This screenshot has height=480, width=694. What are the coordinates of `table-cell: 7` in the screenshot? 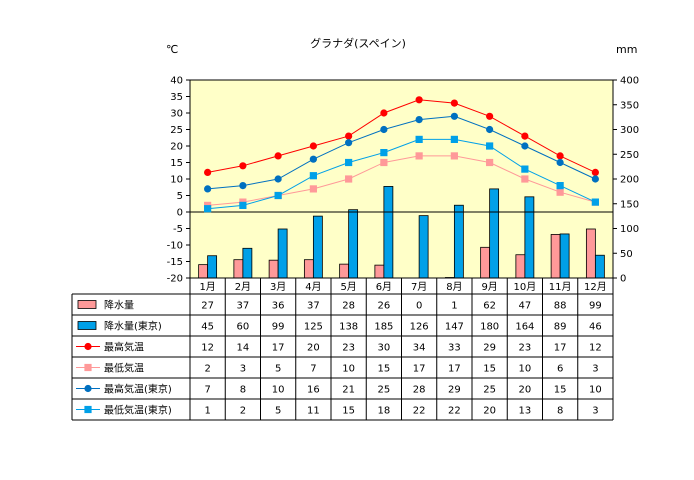 It's located at (207, 390).